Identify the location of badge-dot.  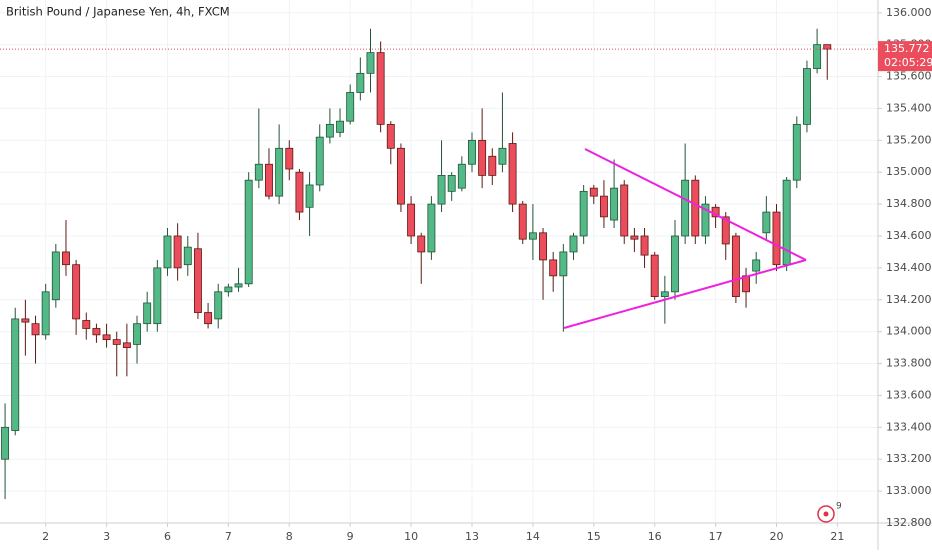
(826, 514).